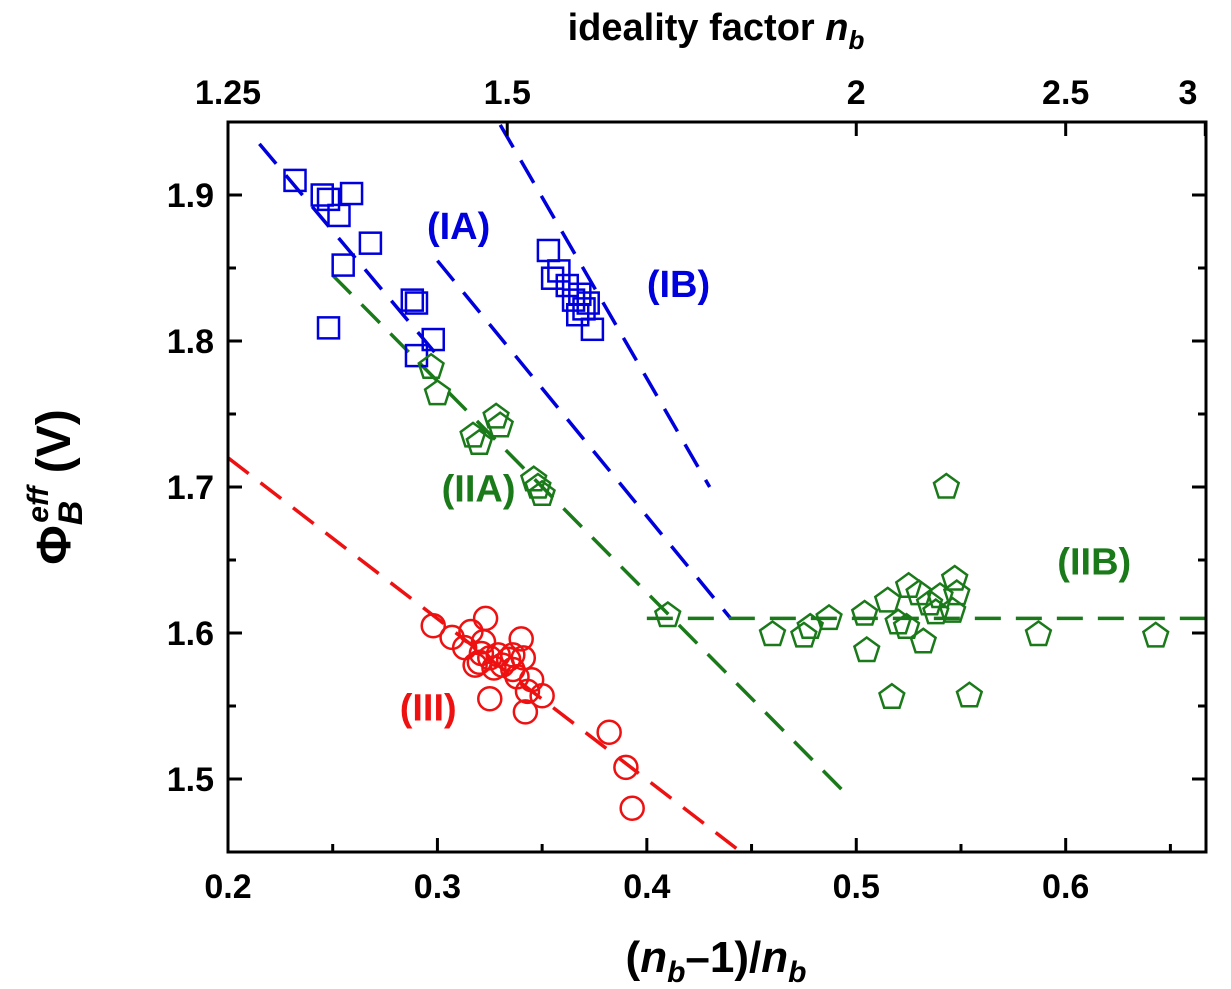  Describe the element at coordinates (1094, 563) in the screenshot. I see `series-label-3: (IIB)` at that location.